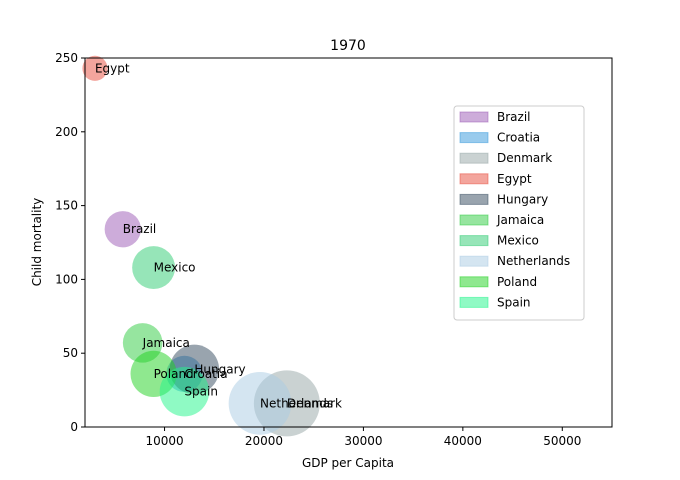  I want to click on legend-swatch-hungary, so click(474, 199).